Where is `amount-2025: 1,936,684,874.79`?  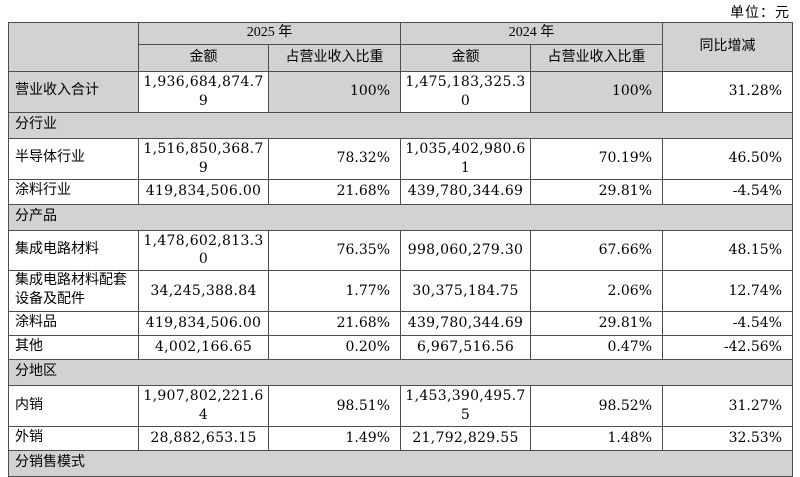
amount-2025: 1,936,684,874.79 is located at coordinates (203, 92).